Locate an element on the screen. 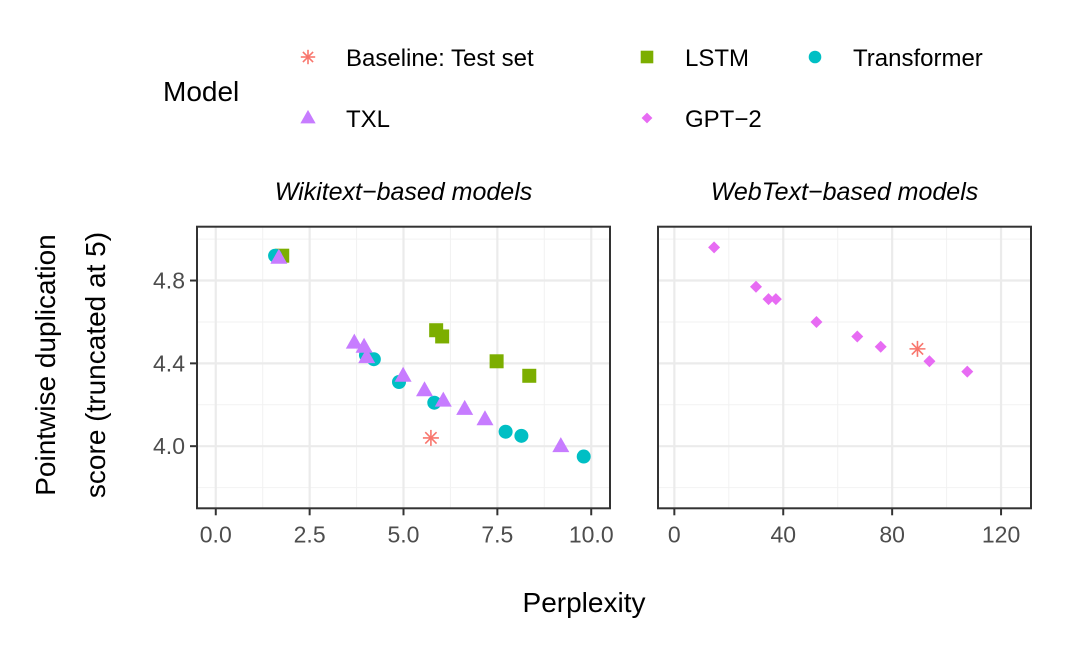 This screenshot has height=652, width=1080. x-axis-label: Perplexity is located at coordinates (584, 602).